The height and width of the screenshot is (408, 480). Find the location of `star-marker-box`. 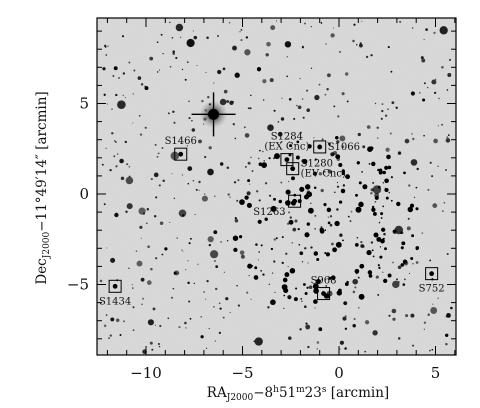

star-marker-box is located at coordinates (181, 154).